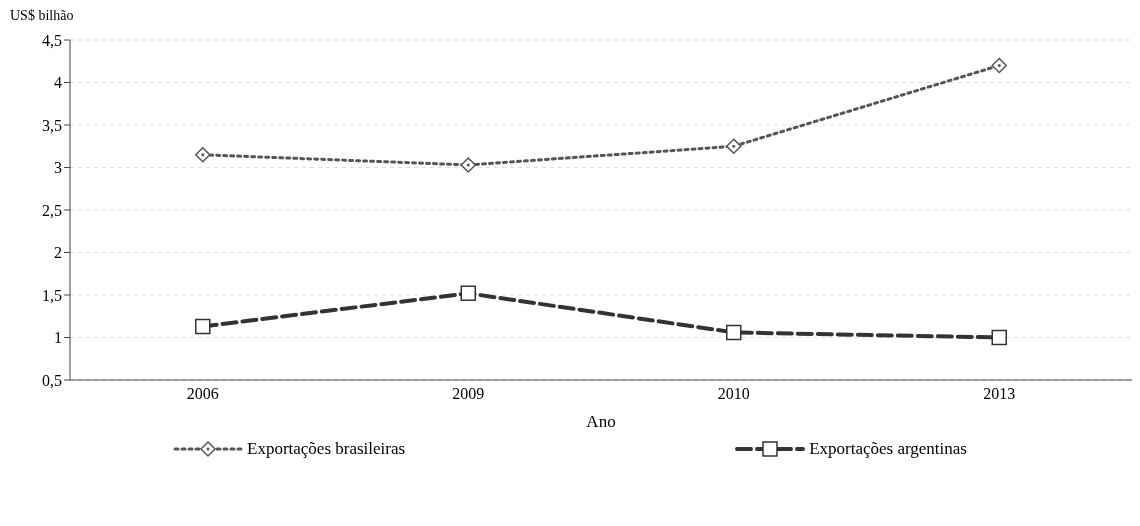  What do you see at coordinates (42, 16) in the screenshot?
I see `y-axis-title: US$ bilhão` at bounding box center [42, 16].